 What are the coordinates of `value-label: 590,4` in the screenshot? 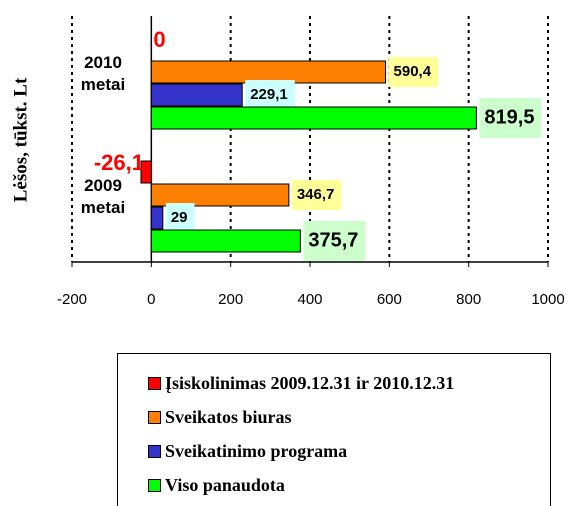 It's located at (413, 71).